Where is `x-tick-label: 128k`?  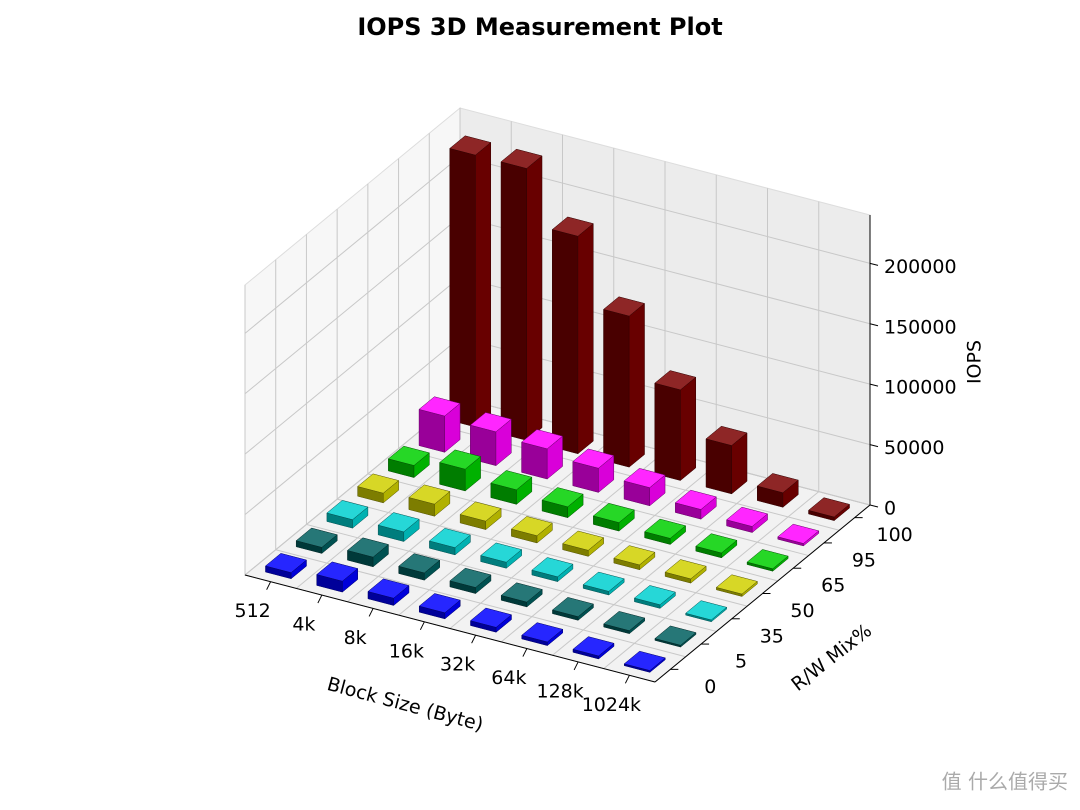 x-tick-label: 128k is located at coordinates (559, 691).